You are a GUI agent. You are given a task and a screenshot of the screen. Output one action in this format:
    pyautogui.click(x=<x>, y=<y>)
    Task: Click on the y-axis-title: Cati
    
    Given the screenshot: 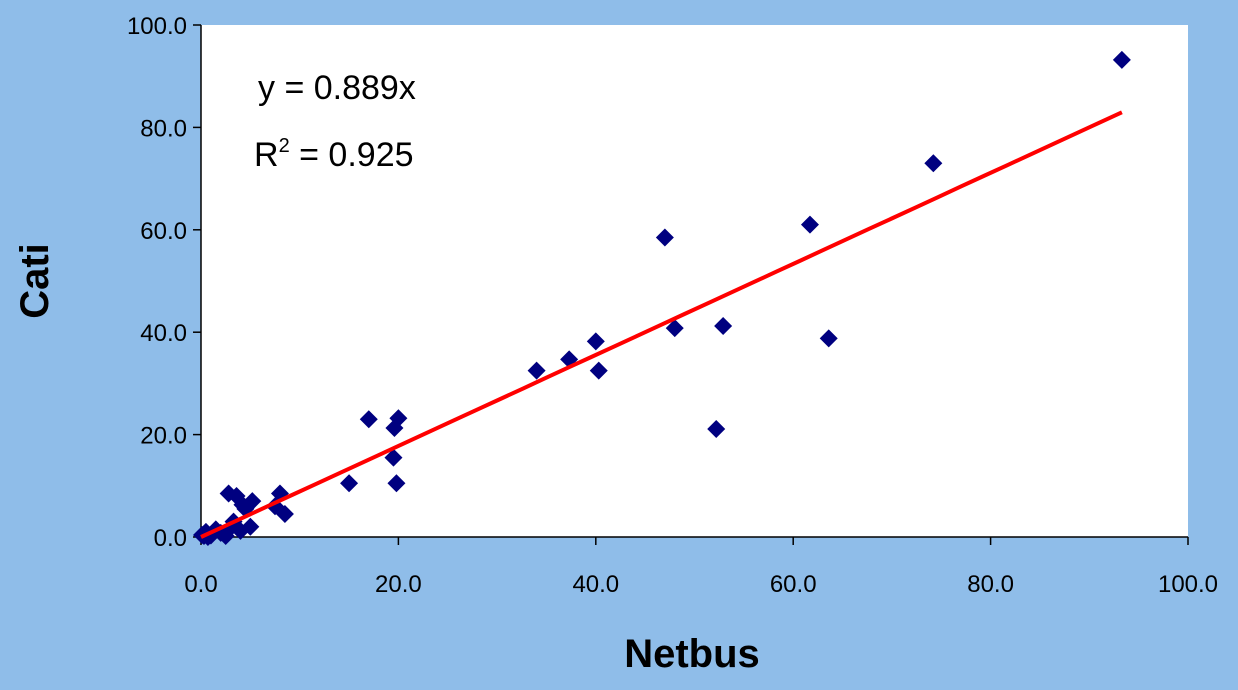 What is the action you would take?
    pyautogui.click(x=35, y=281)
    